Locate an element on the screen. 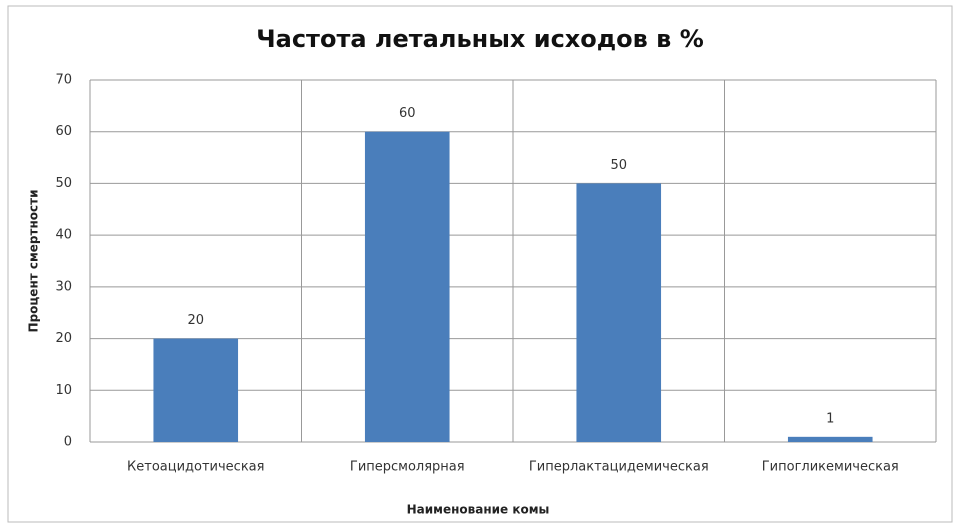 The width and height of the screenshot is (960, 530). y-tick-label: 10 is located at coordinates (63, 390).